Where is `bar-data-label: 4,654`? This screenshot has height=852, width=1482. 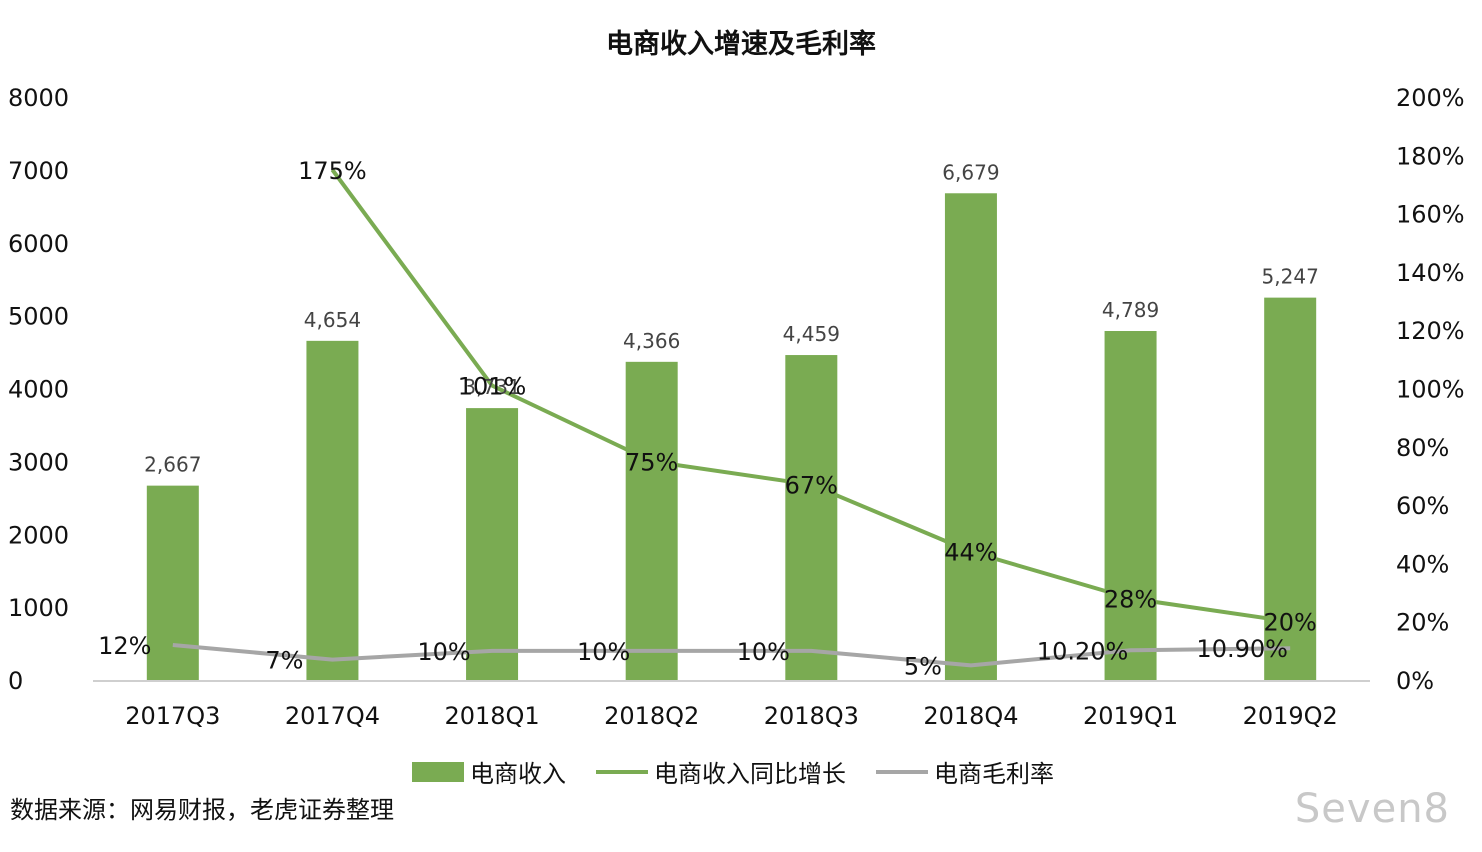
bar-data-label: 4,654 is located at coordinates (332, 320).